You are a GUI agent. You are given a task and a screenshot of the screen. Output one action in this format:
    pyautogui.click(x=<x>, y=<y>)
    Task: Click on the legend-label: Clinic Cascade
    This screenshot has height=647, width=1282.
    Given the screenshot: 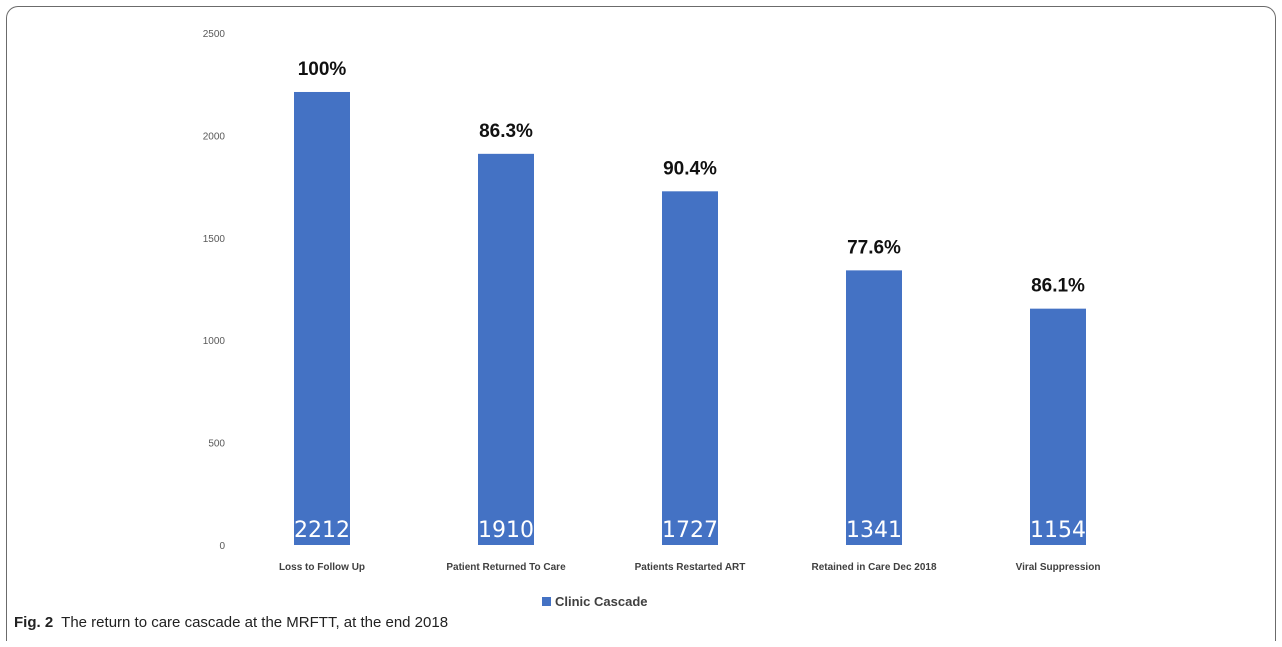 What is the action you would take?
    pyautogui.click(x=601, y=601)
    